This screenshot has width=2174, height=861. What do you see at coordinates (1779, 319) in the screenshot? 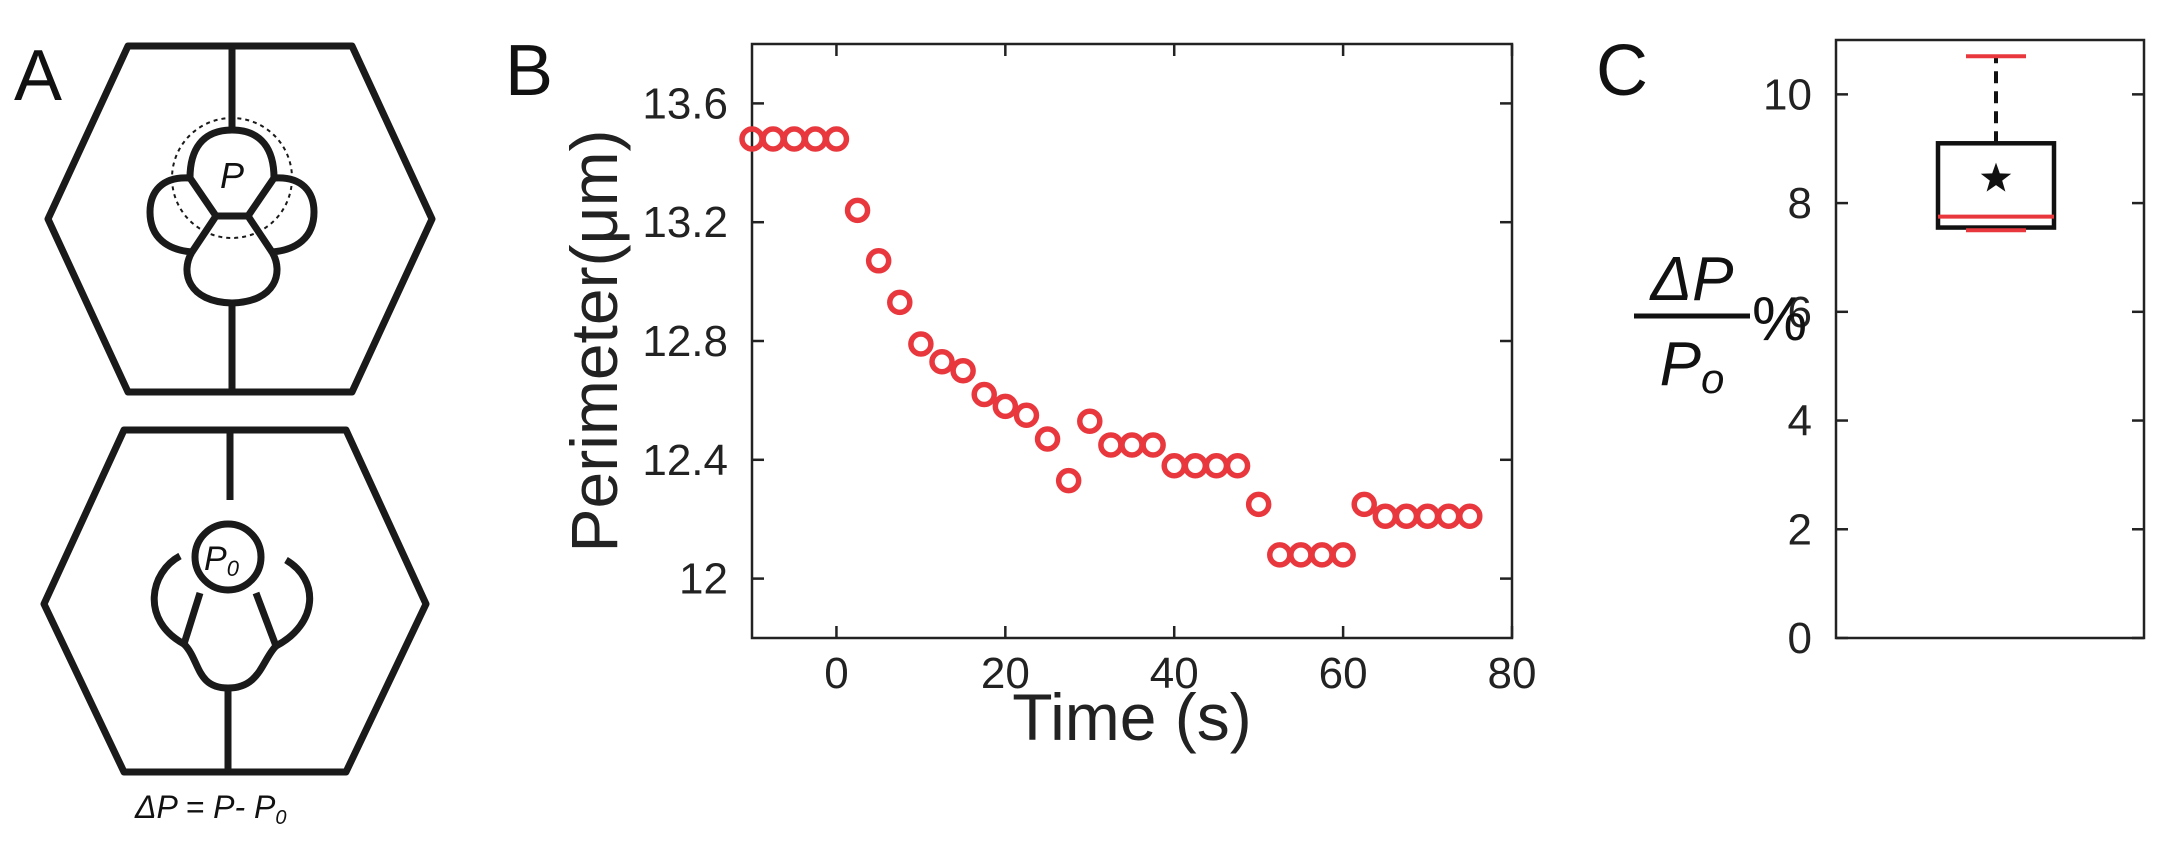
I see `ylabel-percent: %` at bounding box center [1779, 319].